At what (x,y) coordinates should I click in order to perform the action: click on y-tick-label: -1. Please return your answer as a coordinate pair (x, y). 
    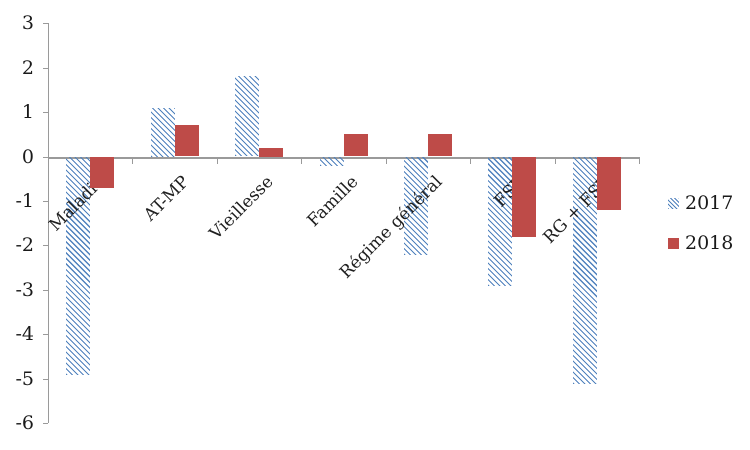
    Looking at the image, I should click on (24, 201).